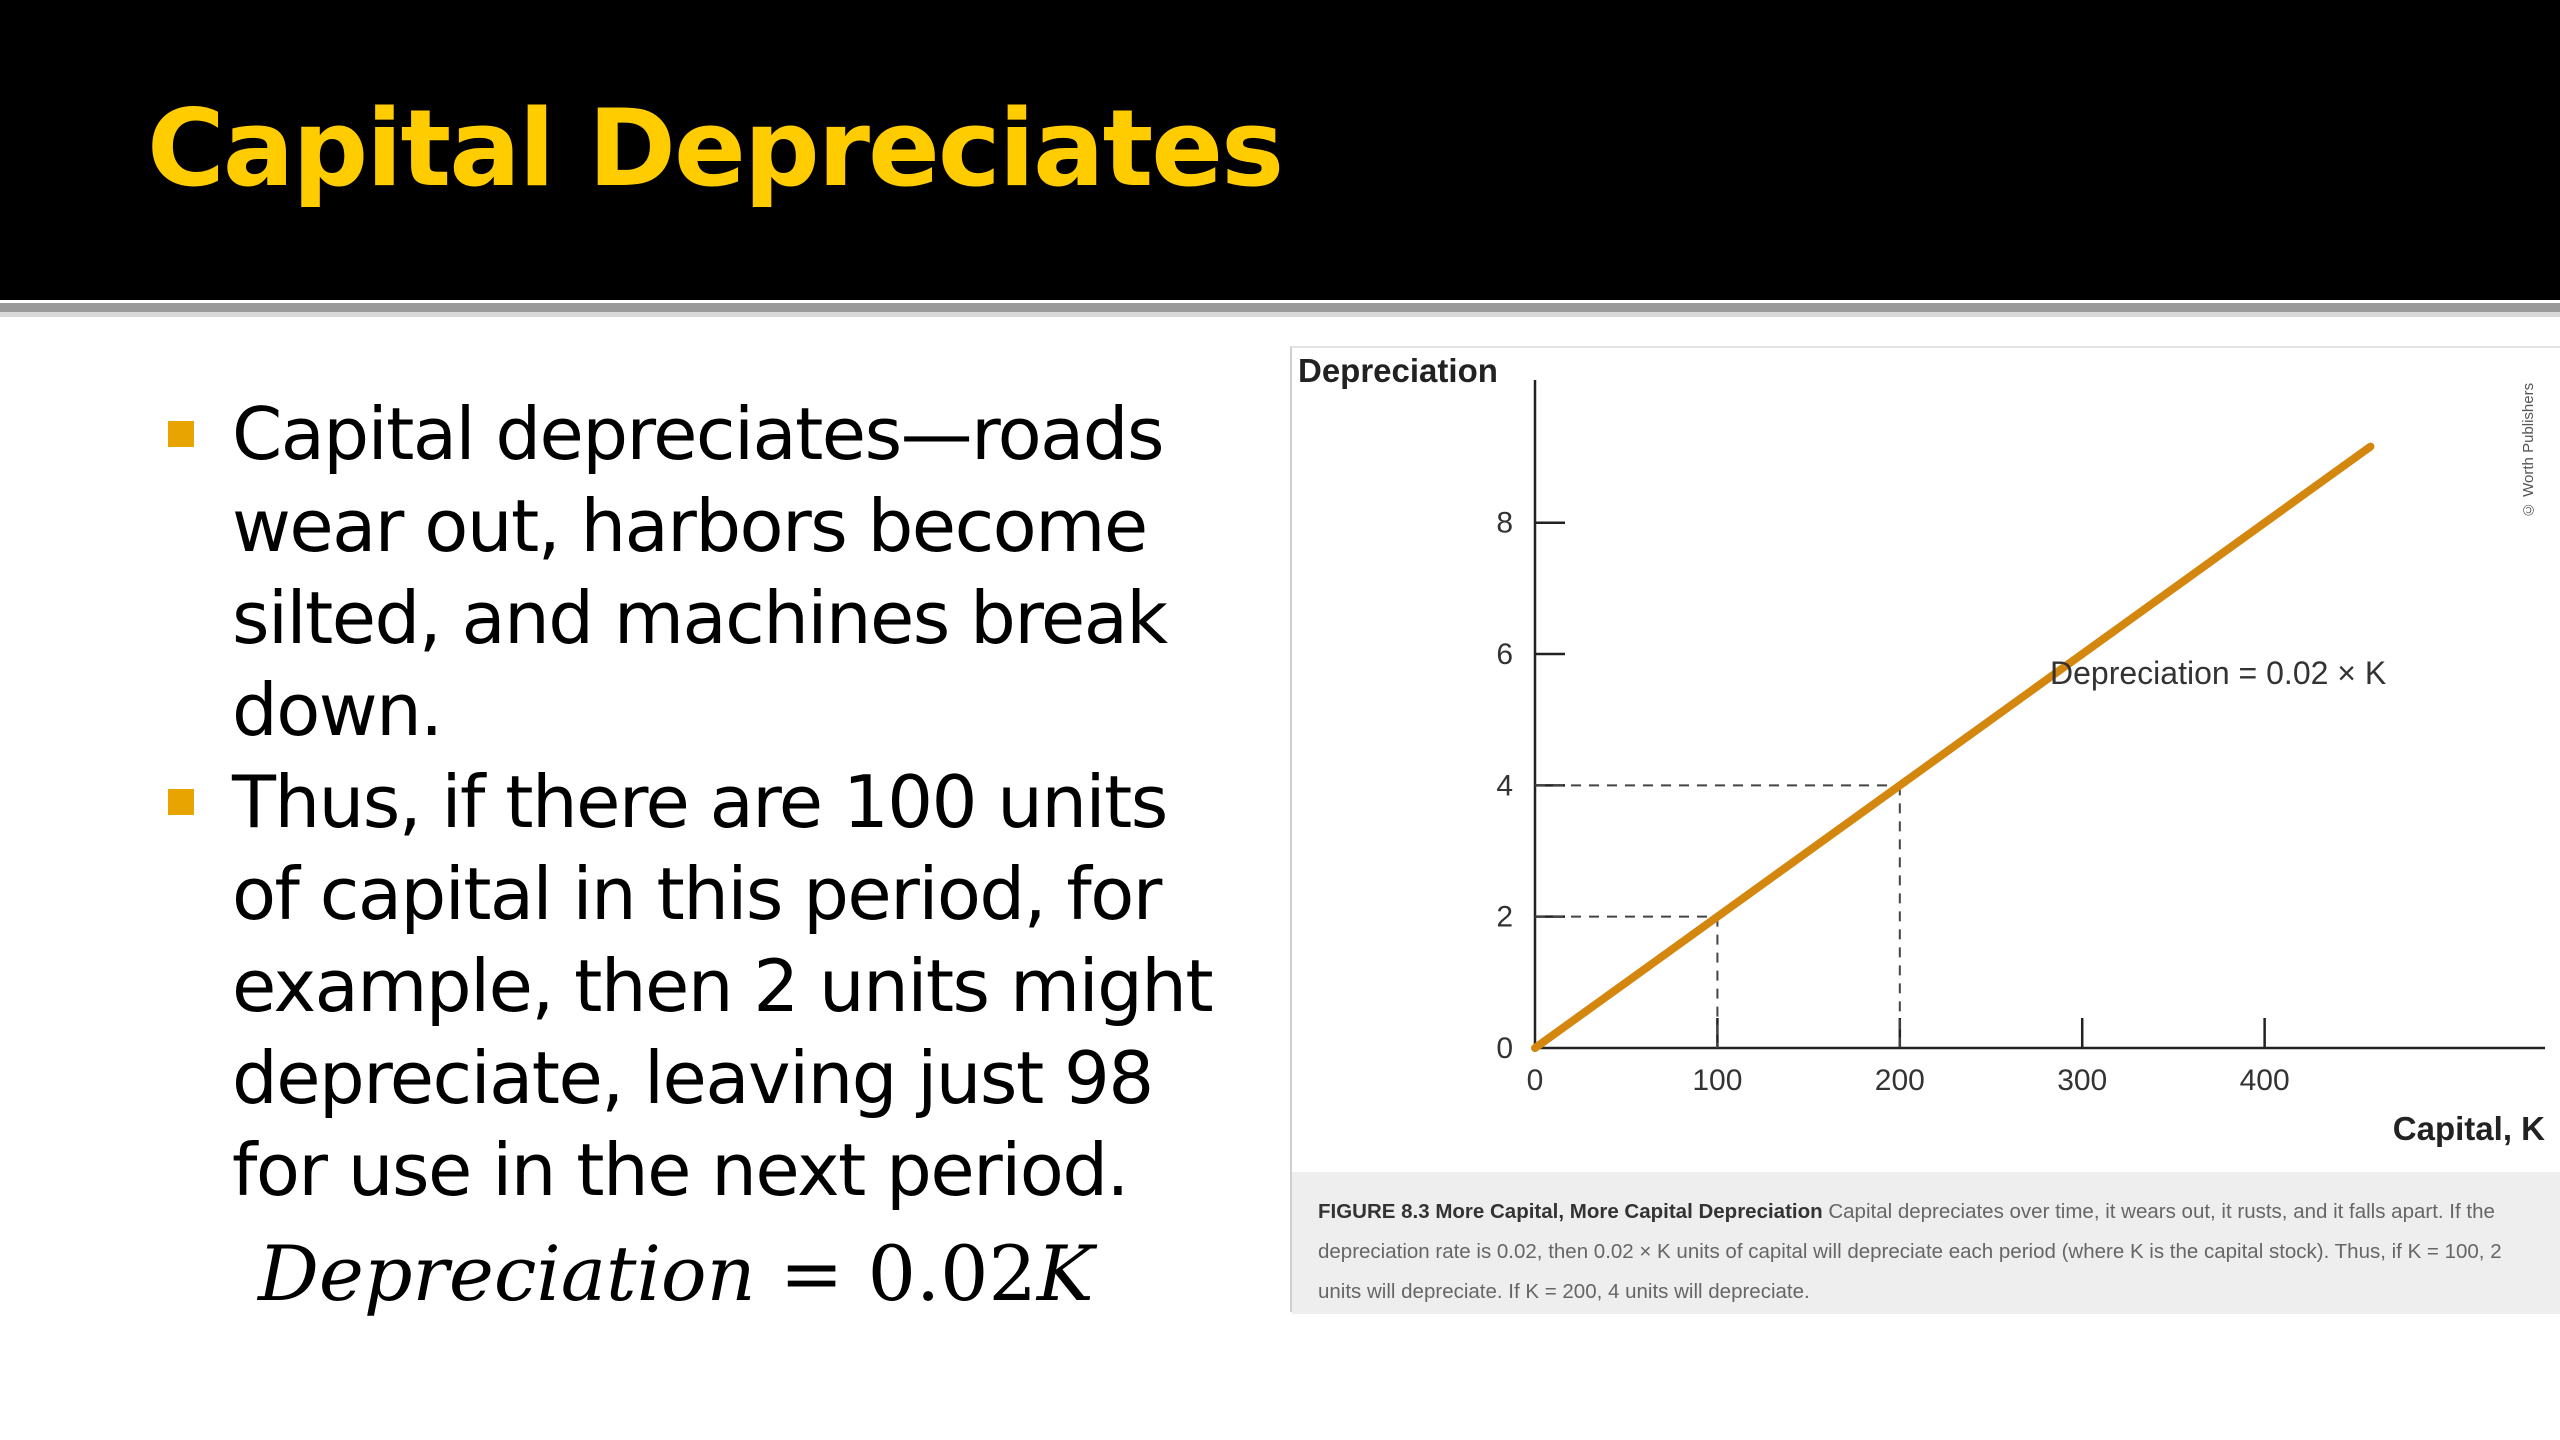 Image resolution: width=2560 pixels, height=1440 pixels. I want to click on title-divider-shadow, so click(1280, 314).